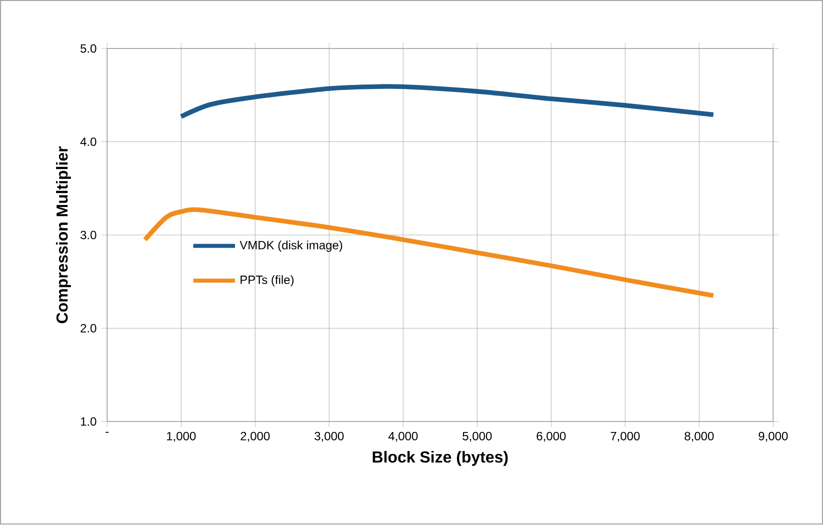 This screenshot has height=525, width=823. What do you see at coordinates (63, 235) in the screenshot?
I see `y-axis-title: Compression Multiplier` at bounding box center [63, 235].